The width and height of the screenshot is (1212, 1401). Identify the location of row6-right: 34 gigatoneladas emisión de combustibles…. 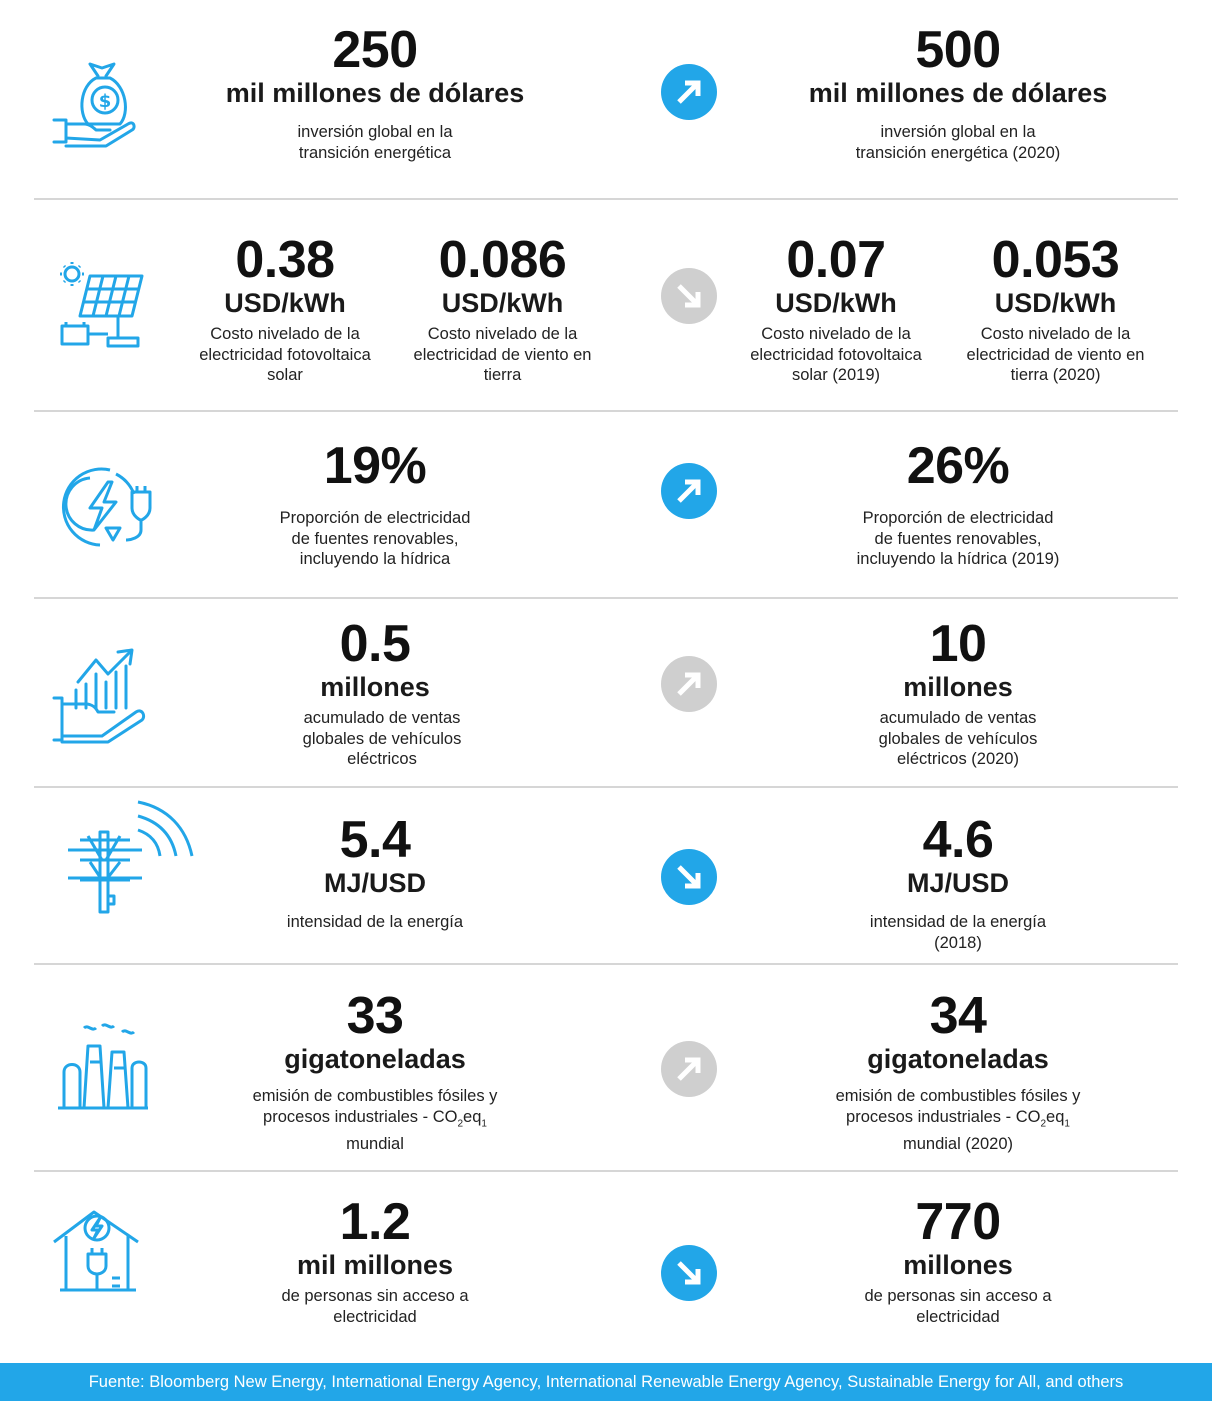
(958, 1071).